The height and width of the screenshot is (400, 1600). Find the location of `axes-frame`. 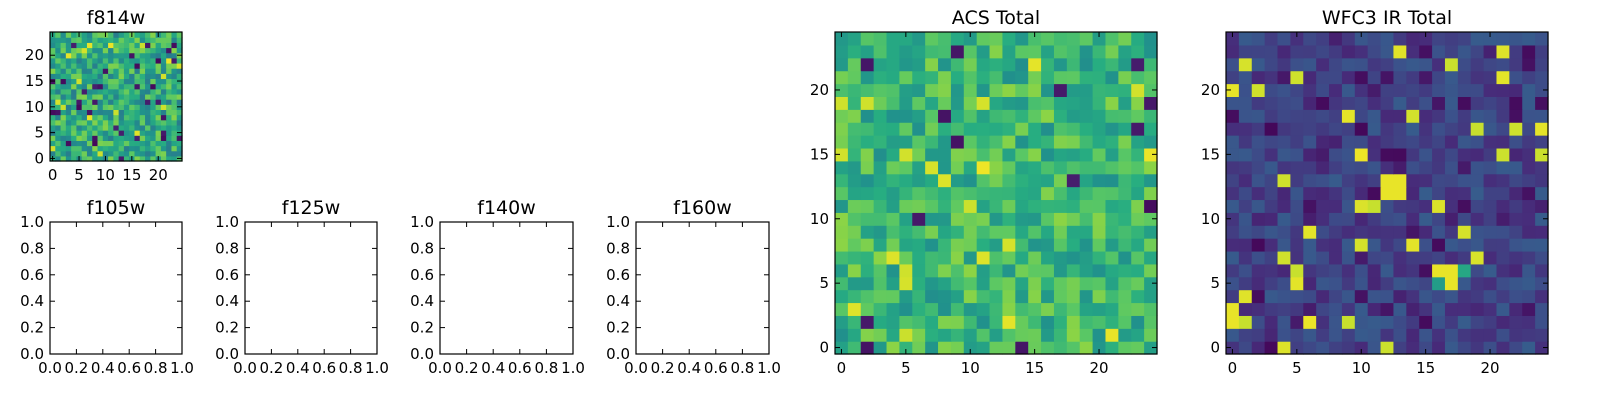

axes-frame is located at coordinates (116, 288).